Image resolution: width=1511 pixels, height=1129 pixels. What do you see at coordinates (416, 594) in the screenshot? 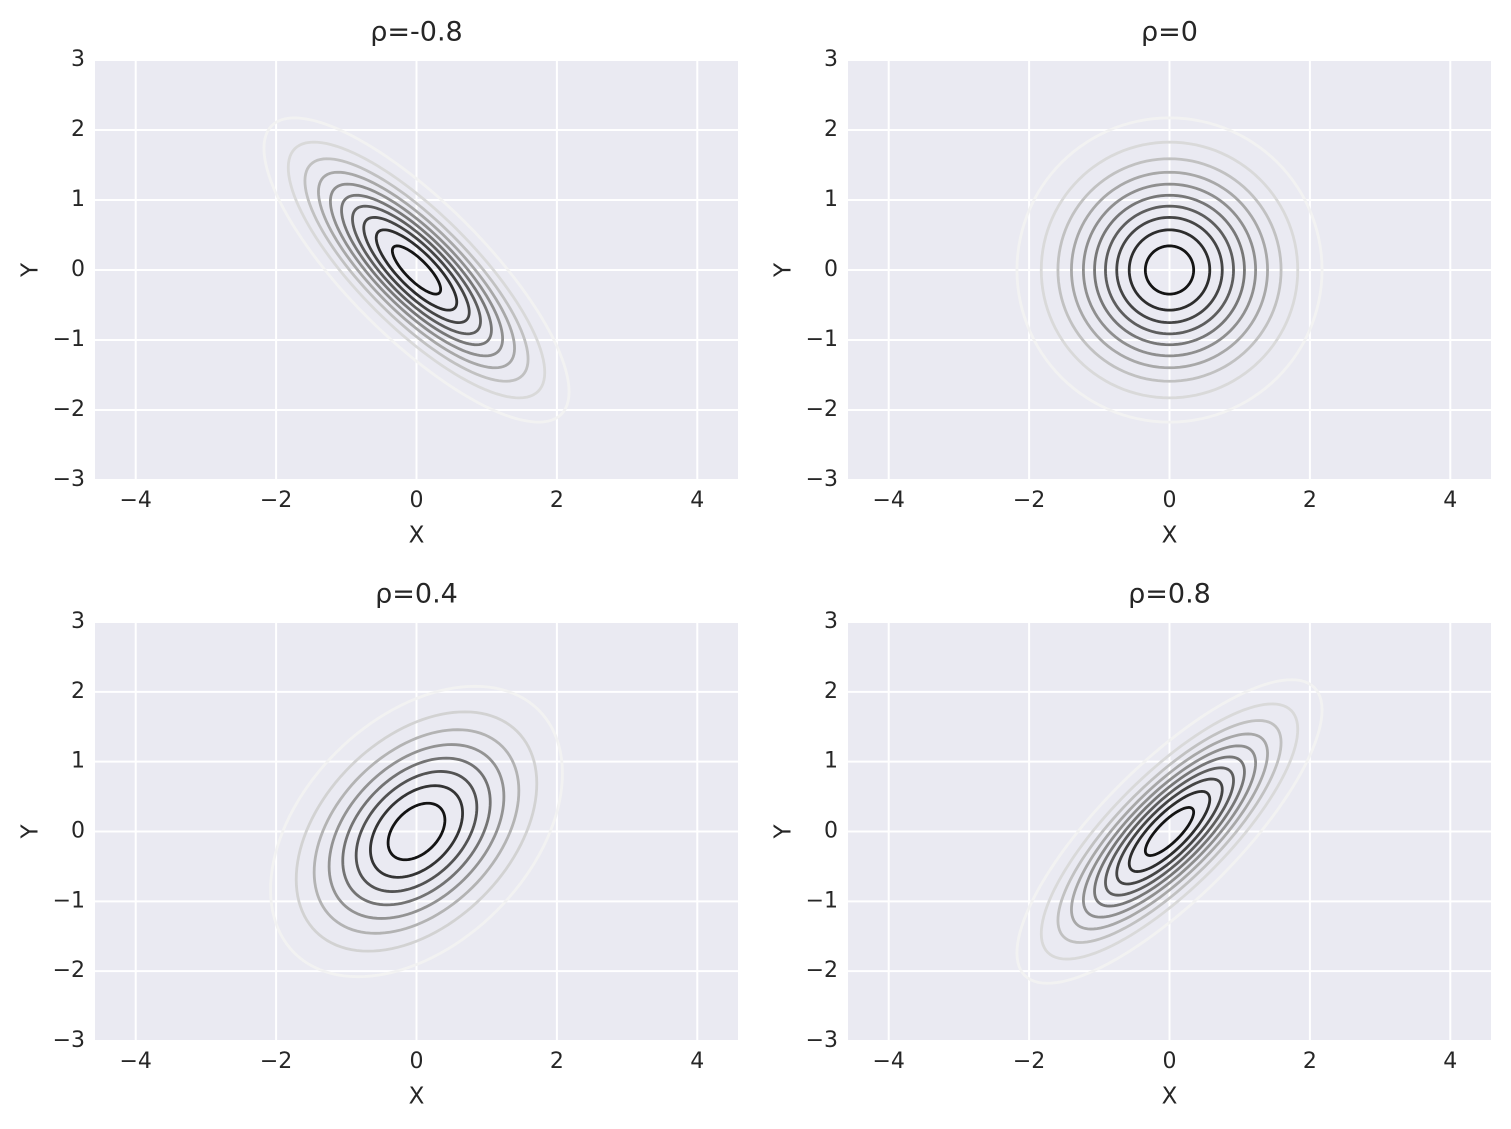
I see `subplot-title: ρ=0.4` at bounding box center [416, 594].